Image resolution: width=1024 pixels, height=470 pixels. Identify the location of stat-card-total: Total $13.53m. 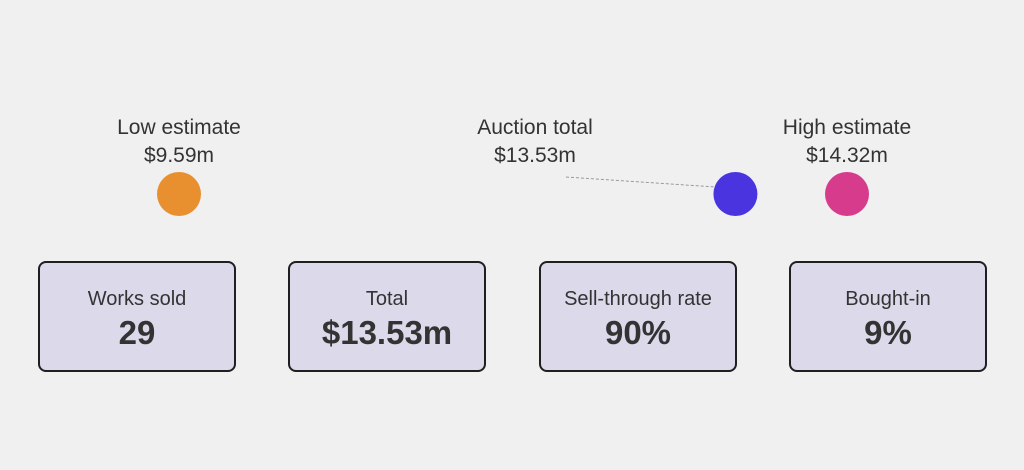
(387, 316).